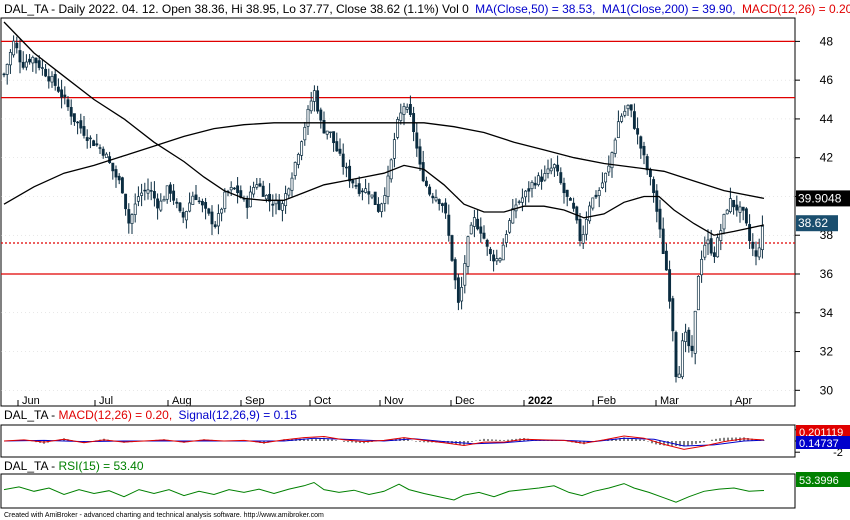  I want to click on rsi-header: DAL_TA - RSI(15) = 53.40, so click(74, 466).